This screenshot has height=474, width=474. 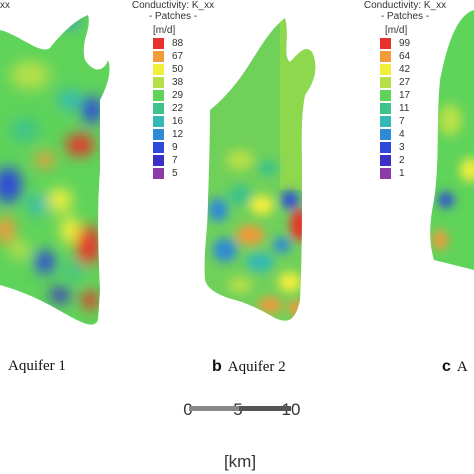 What do you see at coordinates (188, 409) in the screenshot?
I see `scale-tick-label: 0` at bounding box center [188, 409].